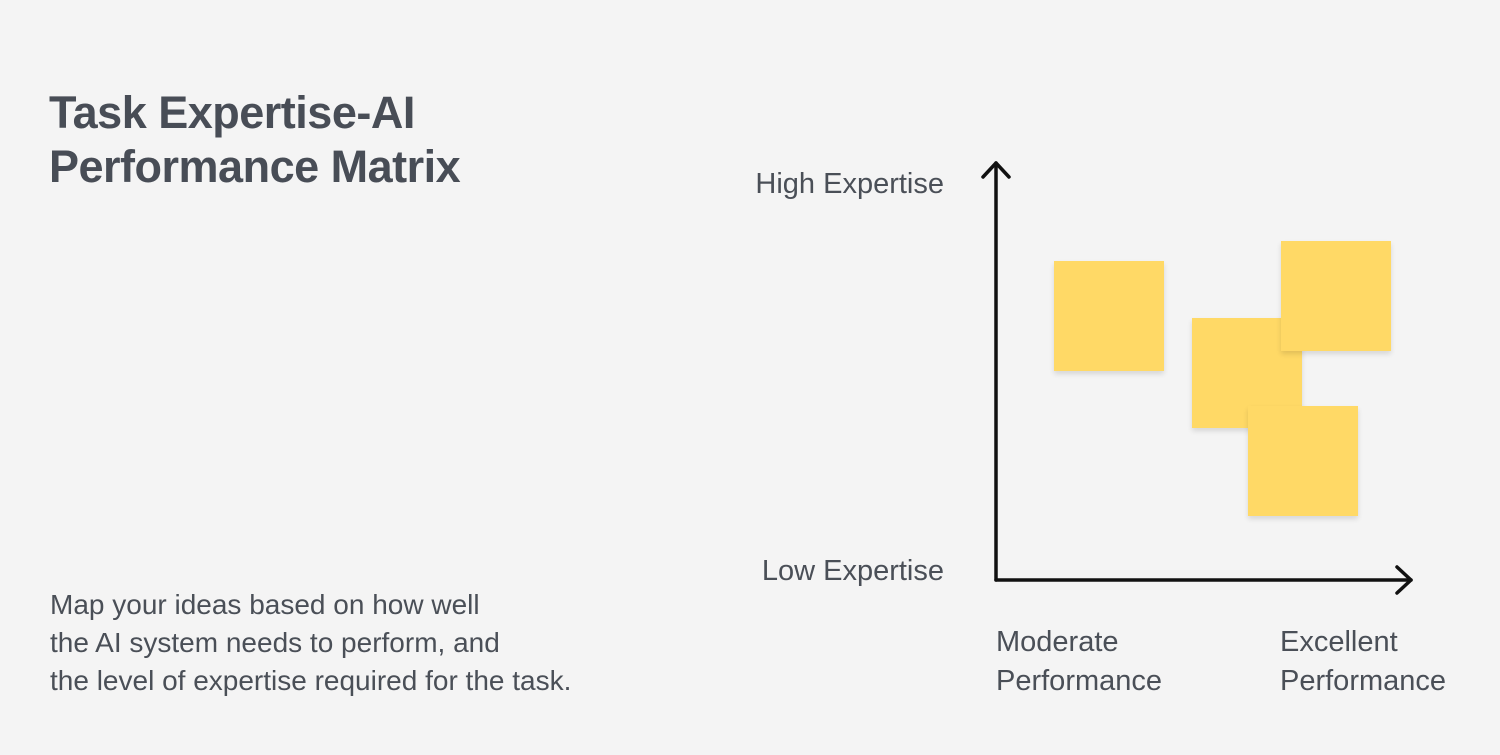  I want to click on page-title: Task Expertise-AI Performance Matrix, so click(329, 140).